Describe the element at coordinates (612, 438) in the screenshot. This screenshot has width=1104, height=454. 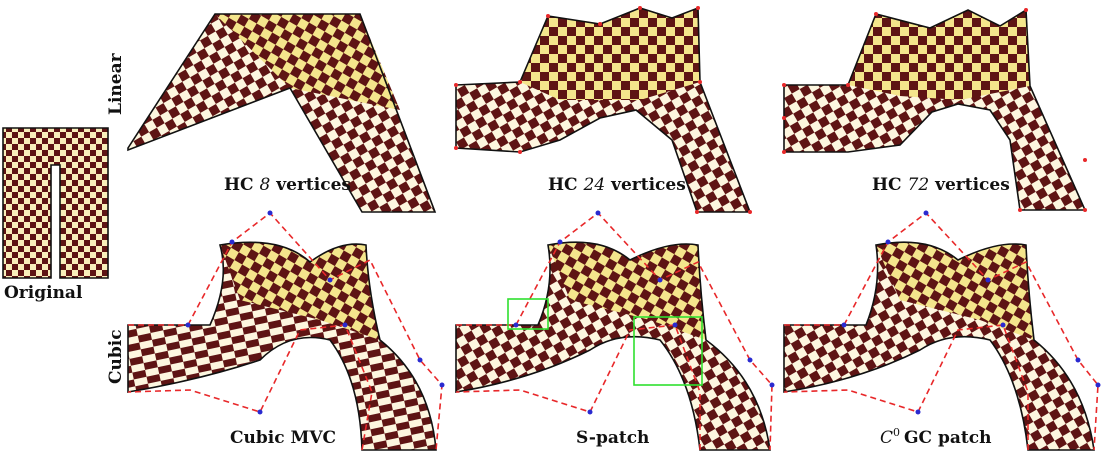
I see `panel-s-patch-caption: S-patch` at that location.